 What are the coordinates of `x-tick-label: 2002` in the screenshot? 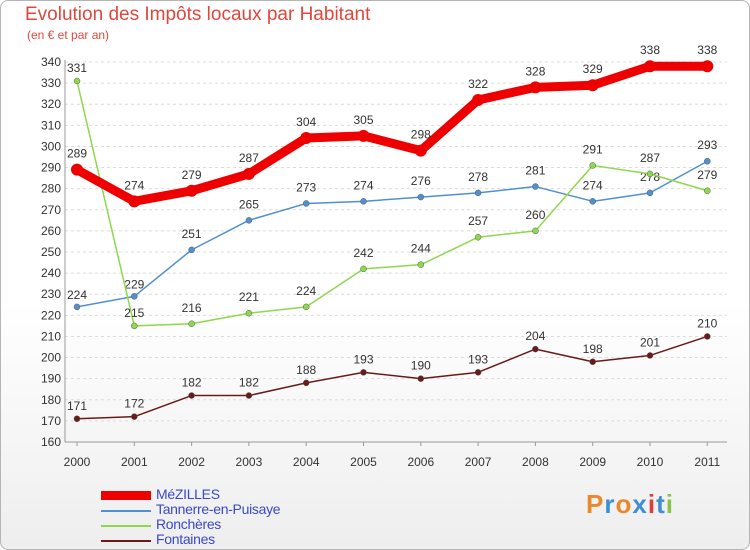 It's located at (191, 462).